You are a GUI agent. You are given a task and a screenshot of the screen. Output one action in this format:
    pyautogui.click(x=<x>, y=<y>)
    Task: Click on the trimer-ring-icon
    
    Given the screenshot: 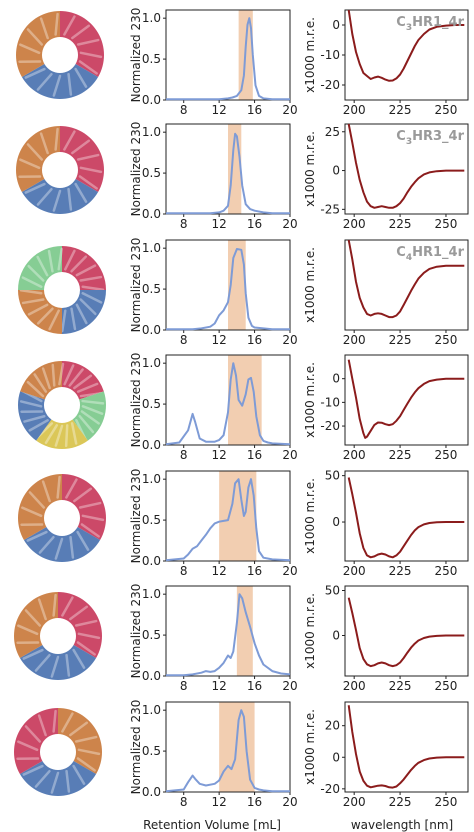 What is the action you would take?
    pyautogui.click(x=60, y=55)
    